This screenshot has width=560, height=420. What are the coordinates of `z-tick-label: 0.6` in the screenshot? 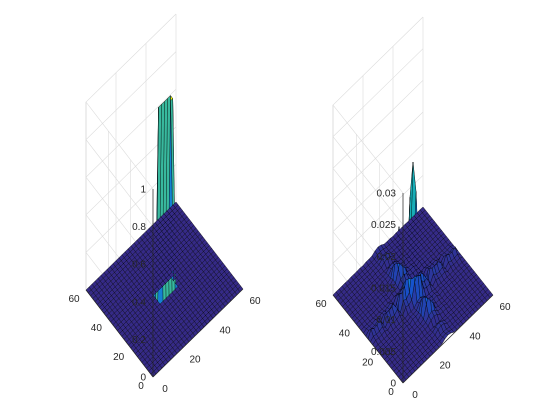 It's located at (139, 265).